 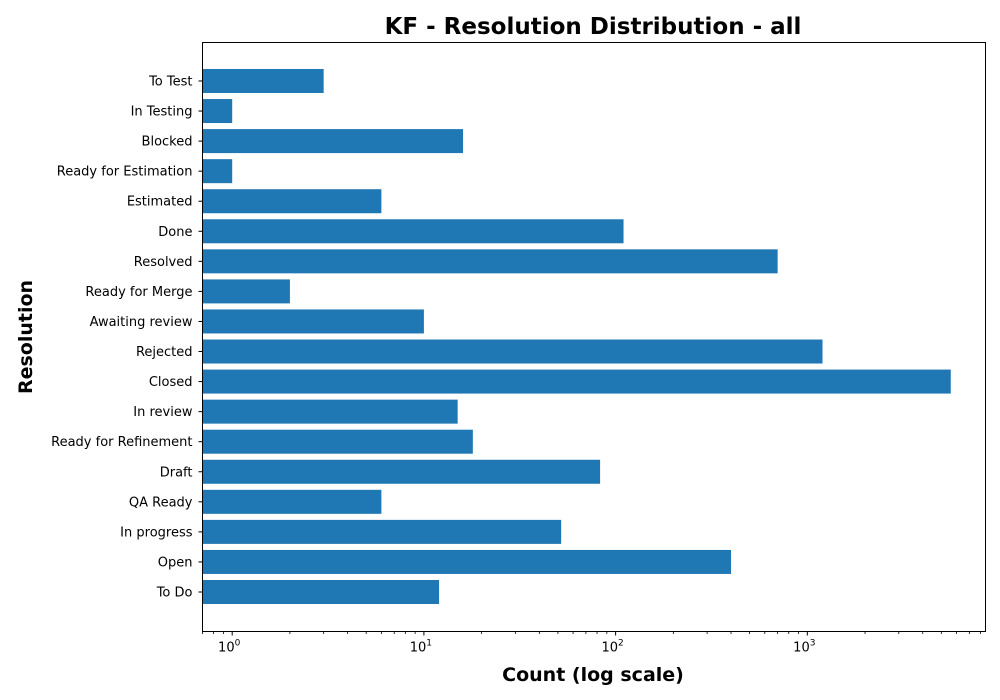 What do you see at coordinates (429, 644) in the screenshot?
I see `x-tick-exponent: 1` at bounding box center [429, 644].